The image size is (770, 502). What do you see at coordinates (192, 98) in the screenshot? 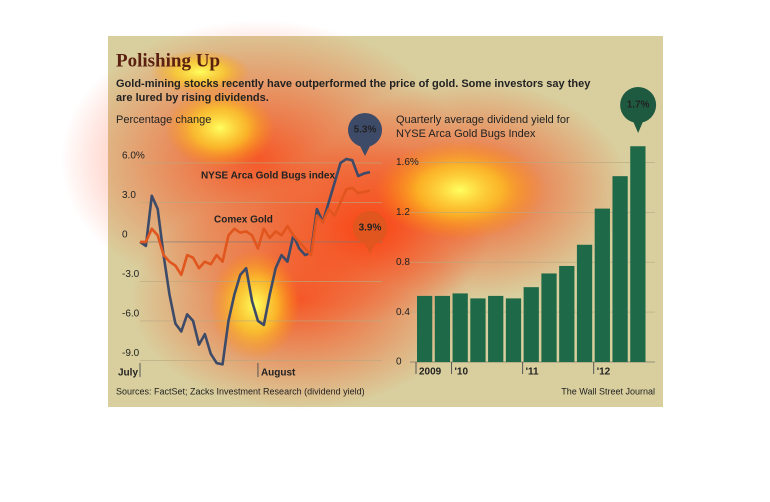
I see `subtitle: are lured by rising dividends.` at bounding box center [192, 98].